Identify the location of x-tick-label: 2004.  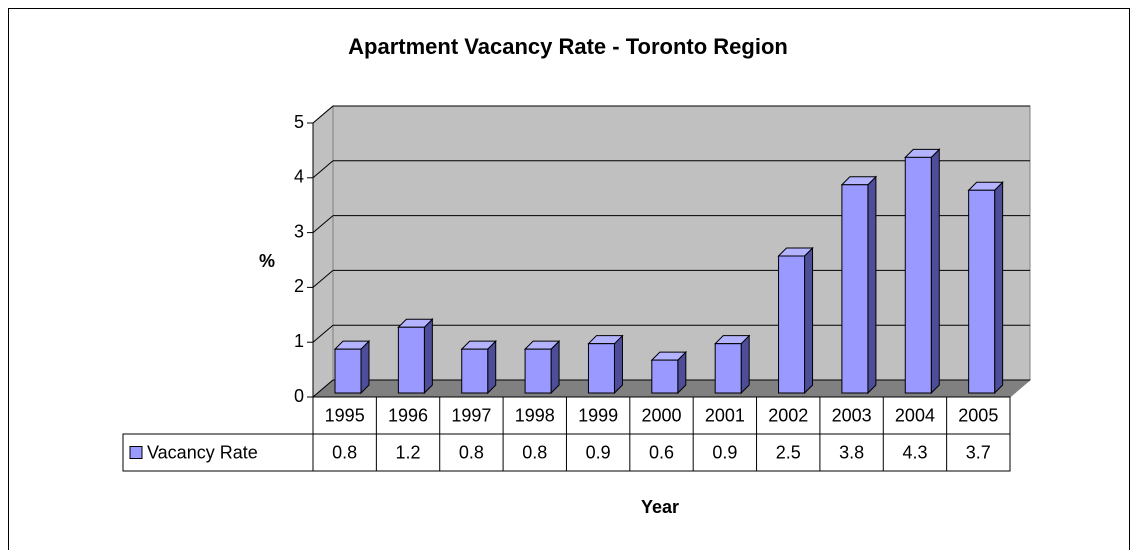
(915, 415).